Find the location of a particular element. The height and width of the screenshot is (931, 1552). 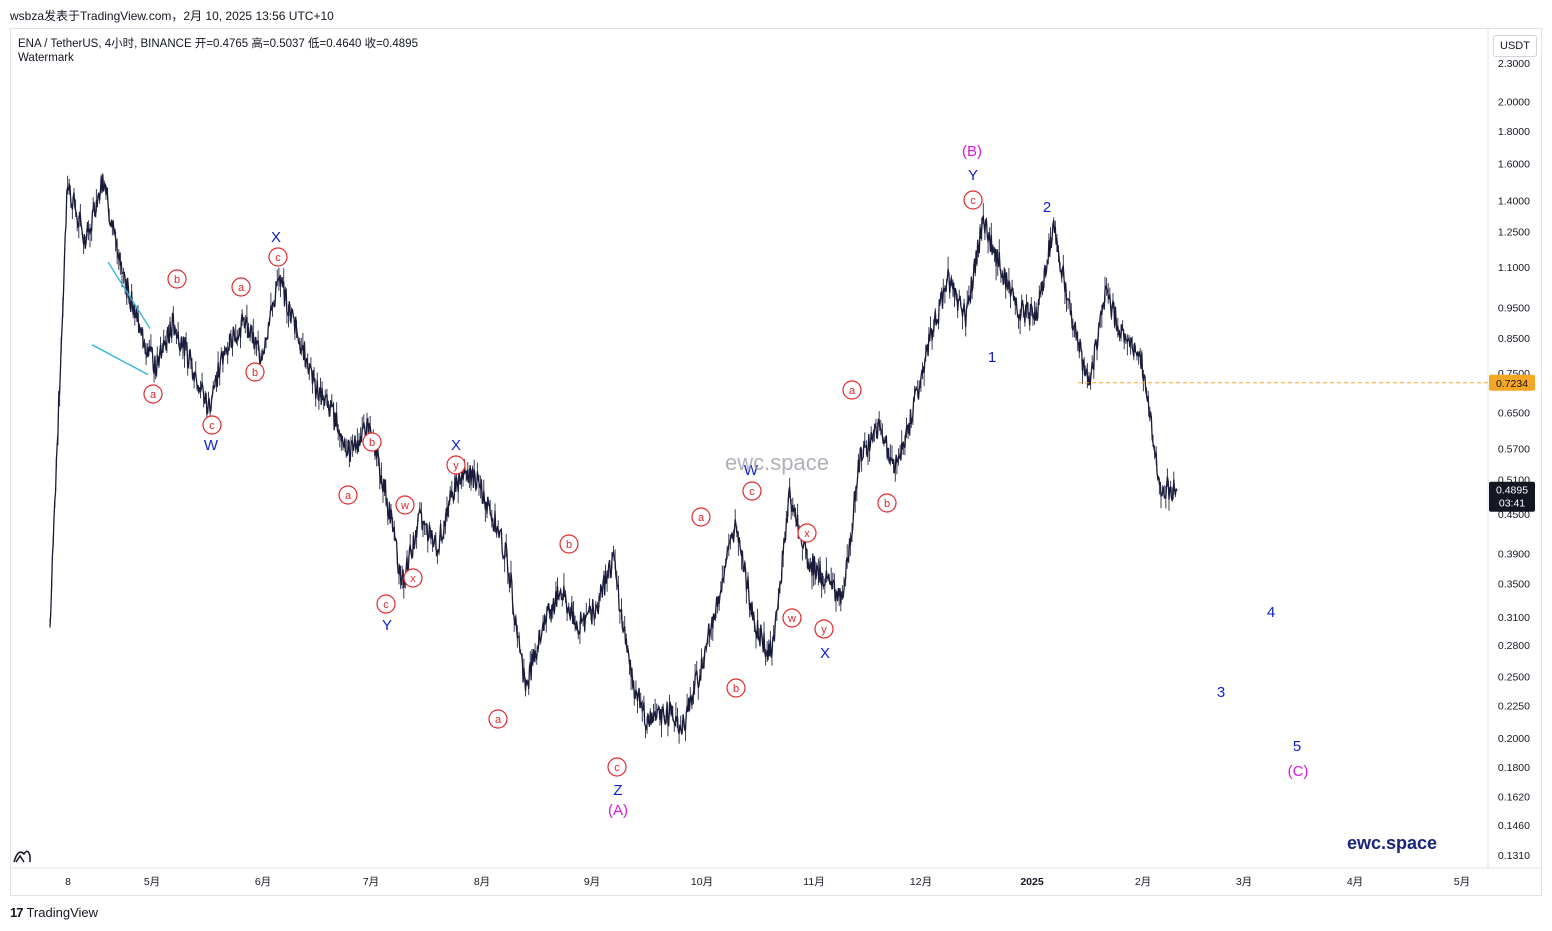

wave-label-intermediate: 1 is located at coordinates (992, 357).